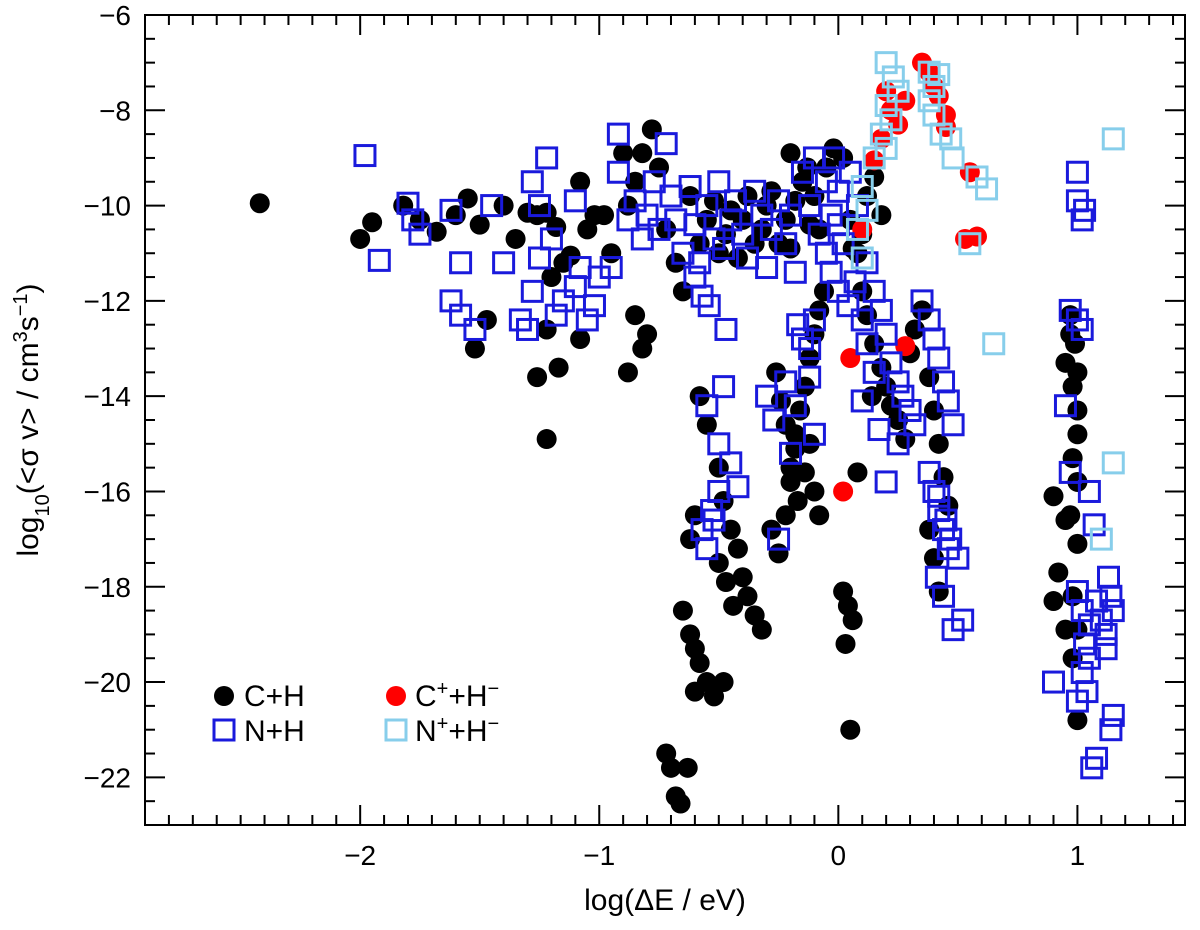 This screenshot has height=930, width=1200. What do you see at coordinates (43, 505) in the screenshot?
I see `y-label-sub: 10` at bounding box center [43, 505].